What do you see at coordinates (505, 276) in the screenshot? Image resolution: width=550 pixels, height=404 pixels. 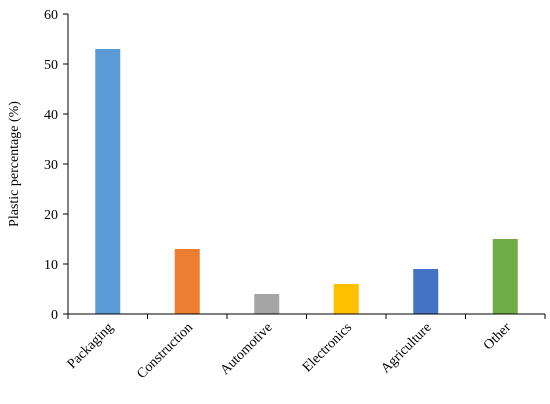 I see `bar-other` at bounding box center [505, 276].